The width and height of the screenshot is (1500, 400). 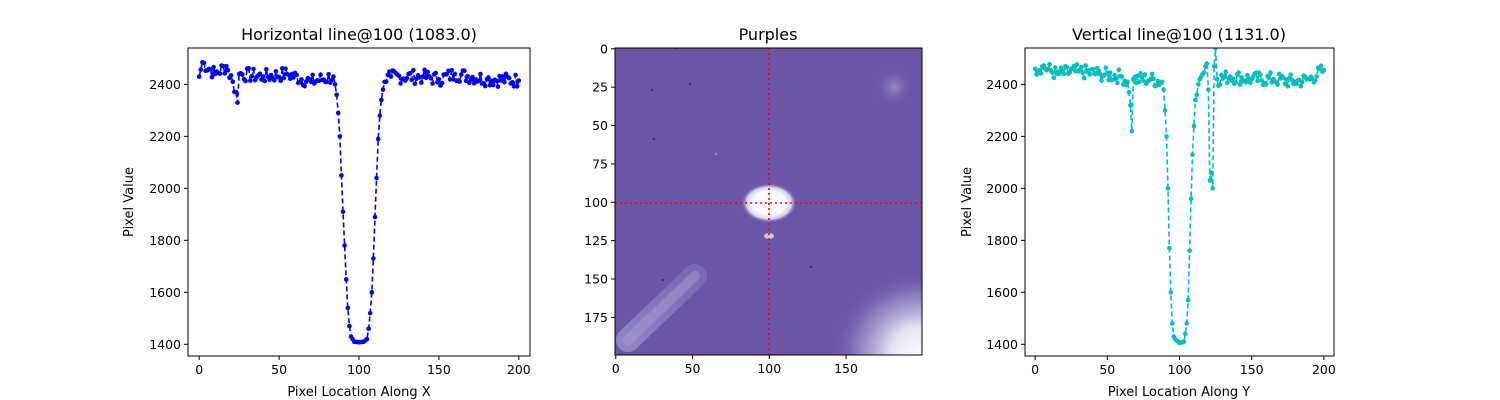 What do you see at coordinates (894, 87) in the screenshot?
I see `faint-blob` at bounding box center [894, 87].